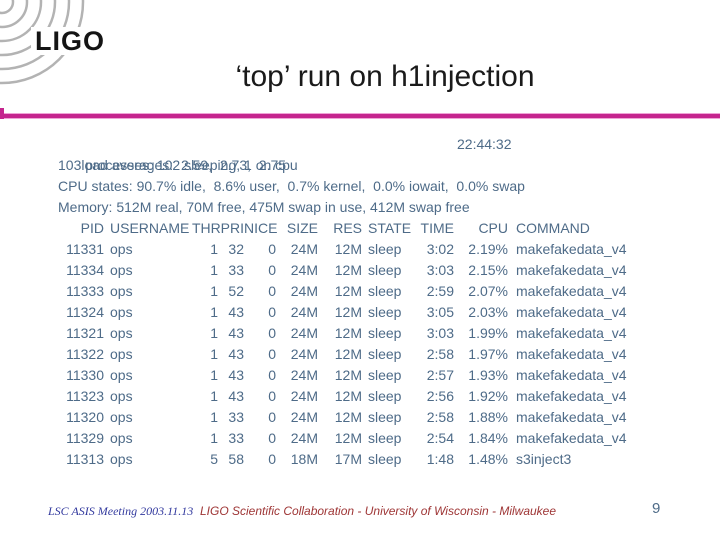 The width and height of the screenshot is (720, 540). I want to click on process-cell-time: 3:05, so click(440, 312).